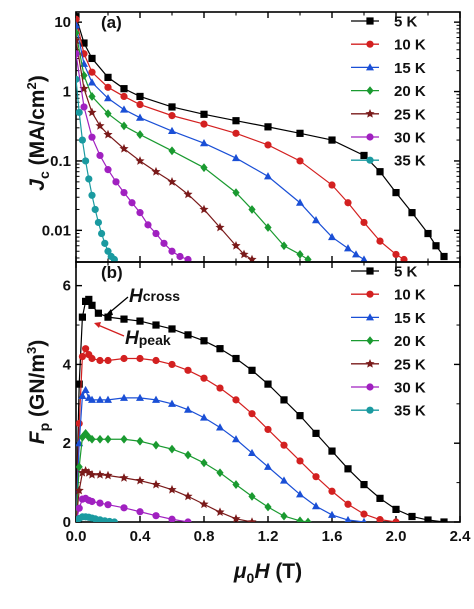 The width and height of the screenshot is (474, 609). Describe the element at coordinates (388, 295) in the screenshot. I see `legend-item: 10 K` at that location.